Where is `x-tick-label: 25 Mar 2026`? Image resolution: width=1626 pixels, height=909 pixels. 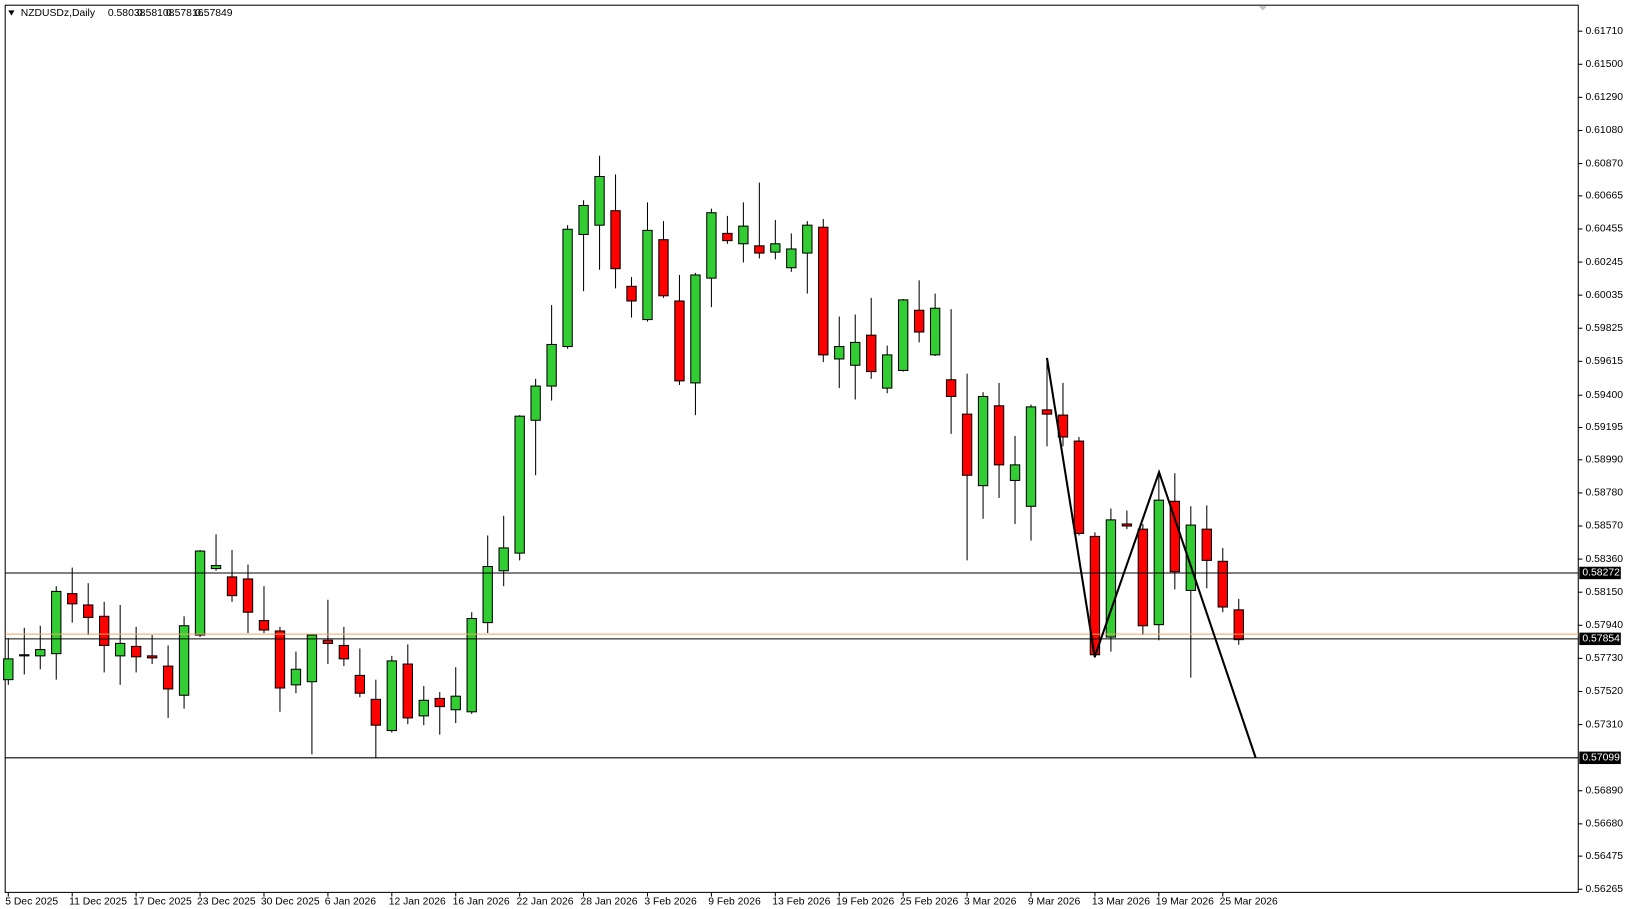
x-tick-label: 25 Mar 2026 is located at coordinates (1249, 901).